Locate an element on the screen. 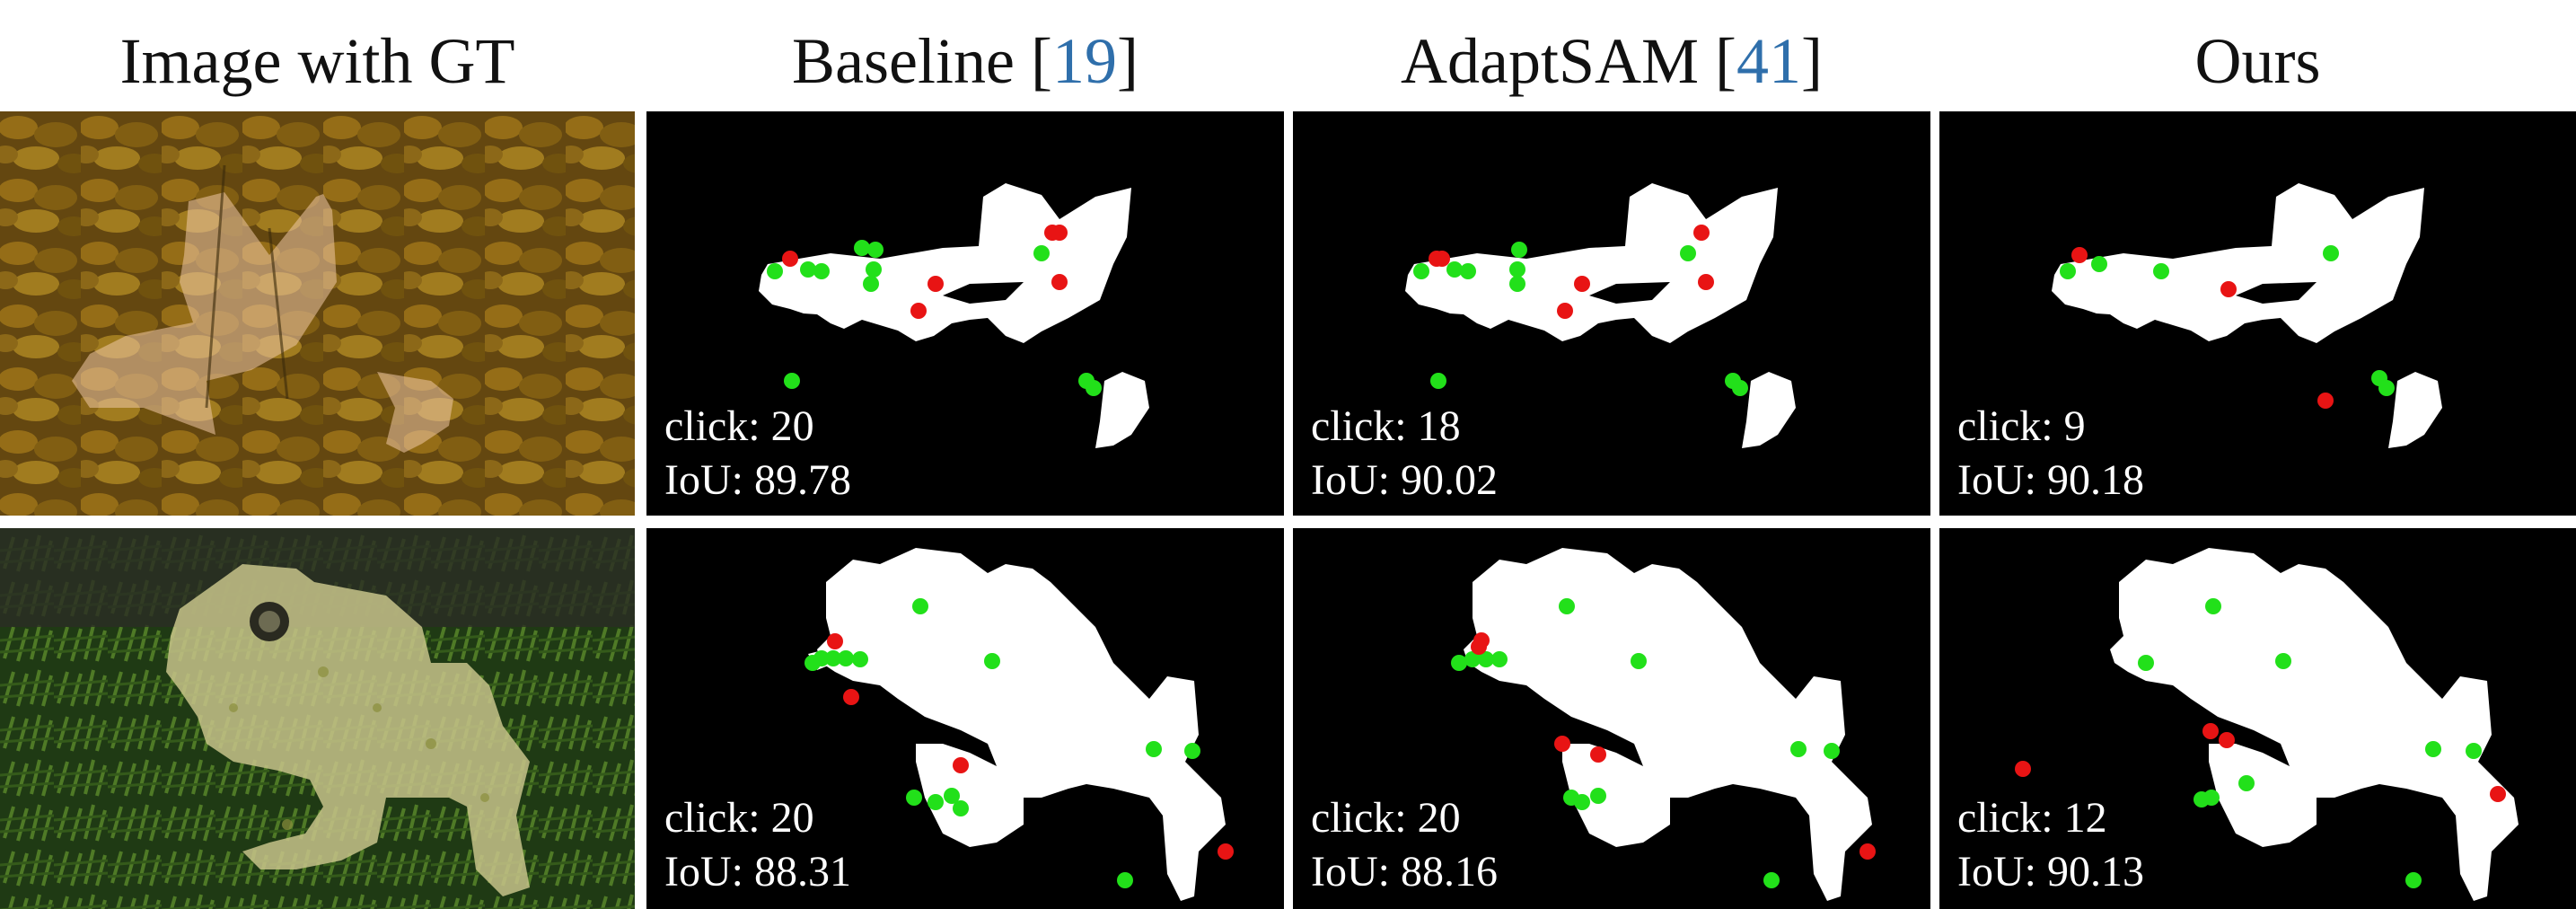  column-title: Ours is located at coordinates (2257, 61).